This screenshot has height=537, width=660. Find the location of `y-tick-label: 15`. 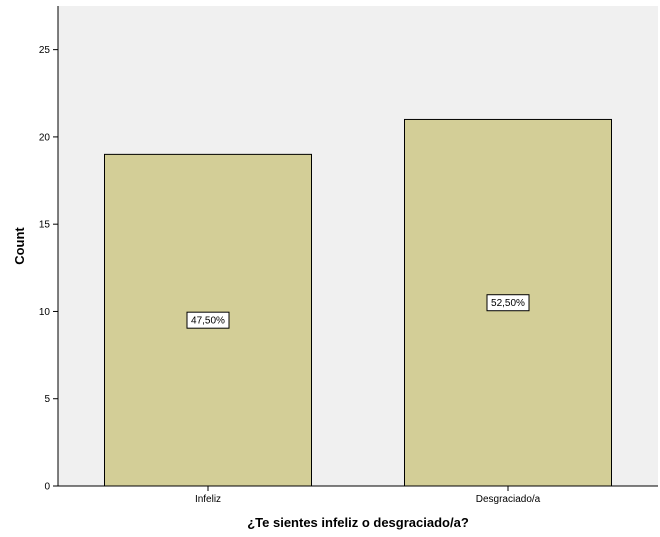

y-tick-label: 15 is located at coordinates (45, 225).